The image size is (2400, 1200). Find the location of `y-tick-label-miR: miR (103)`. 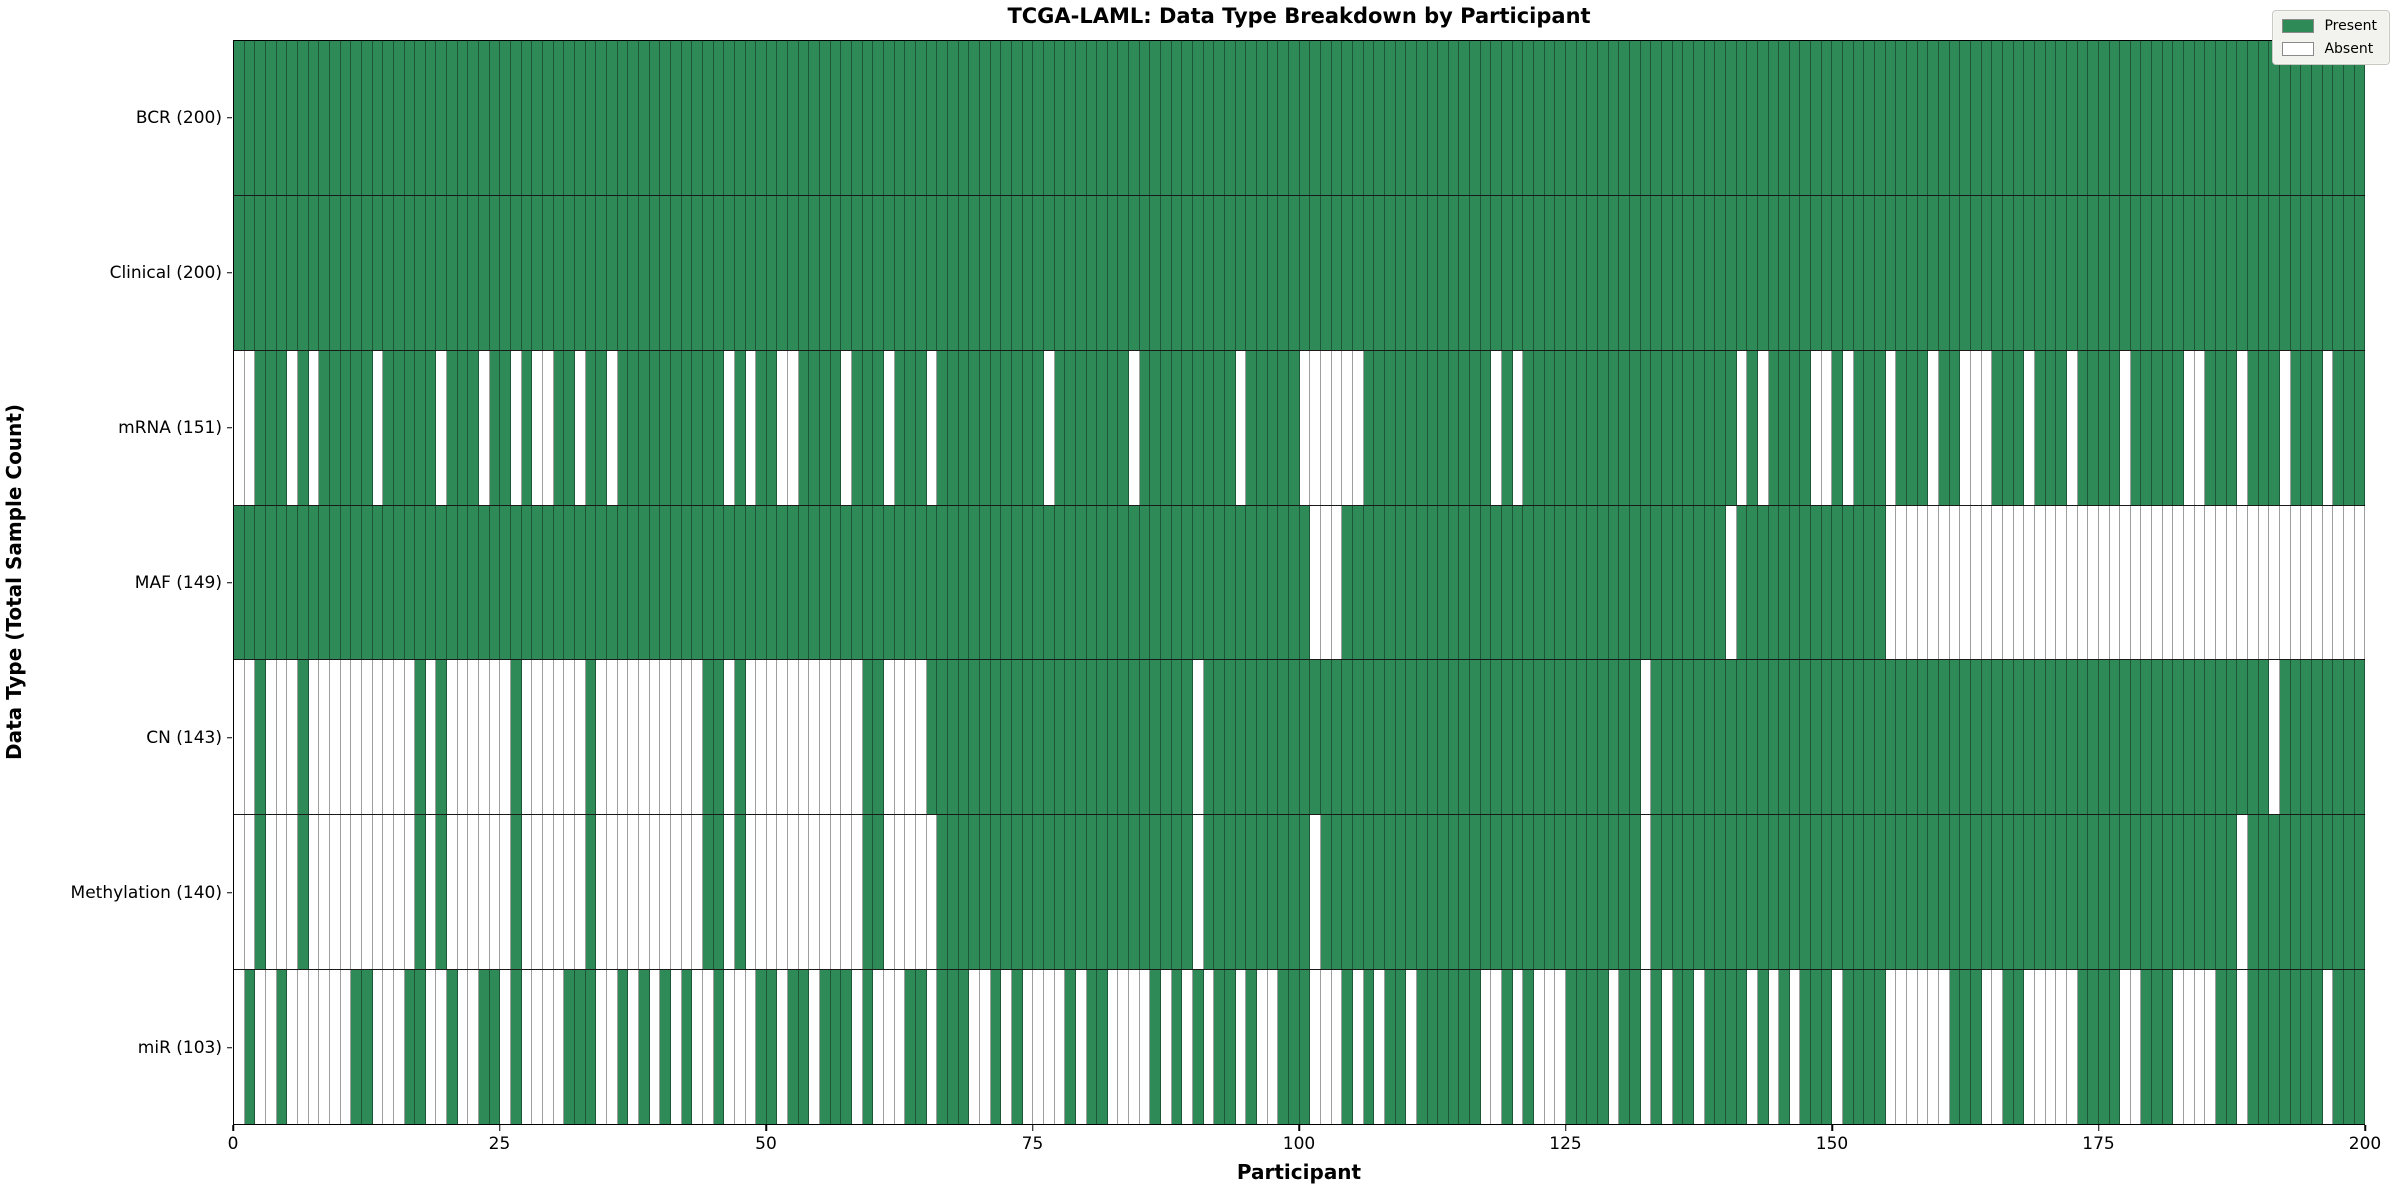

y-tick-label-miR: miR (103) is located at coordinates (179, 1047).